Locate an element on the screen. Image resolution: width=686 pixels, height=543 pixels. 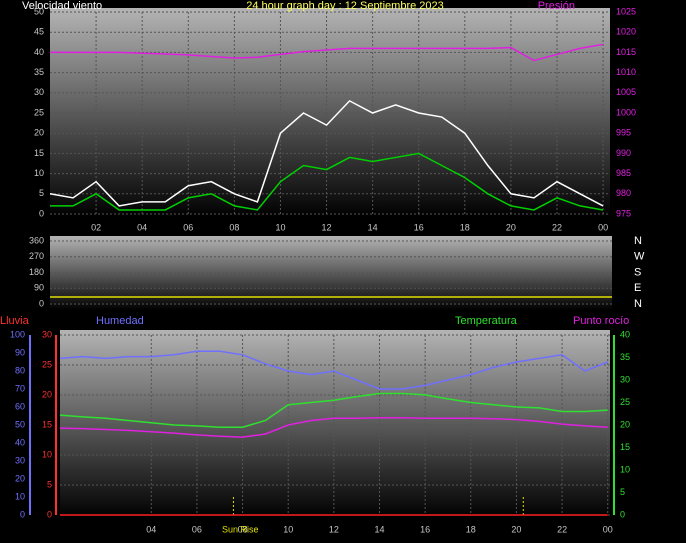
tick-label: W is located at coordinates (639, 257).